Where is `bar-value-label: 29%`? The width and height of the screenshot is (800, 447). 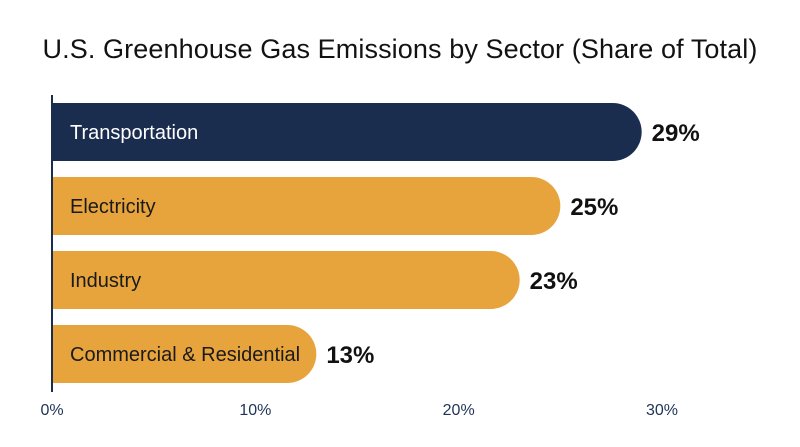 bar-value-label: 29% is located at coordinates (676, 133).